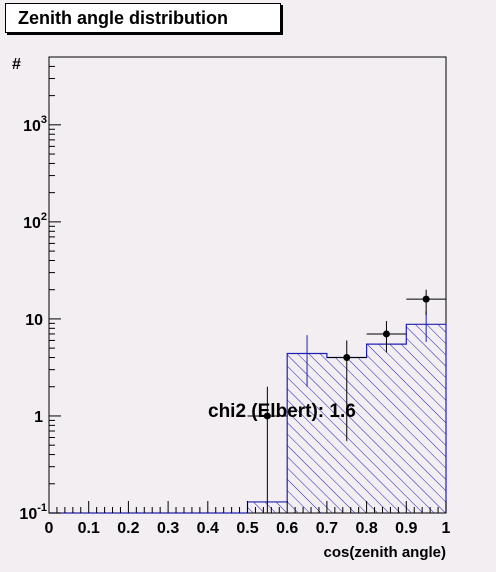  I want to click on chi2-annotation: chi2 (Elbert): 1.6, so click(282, 411).